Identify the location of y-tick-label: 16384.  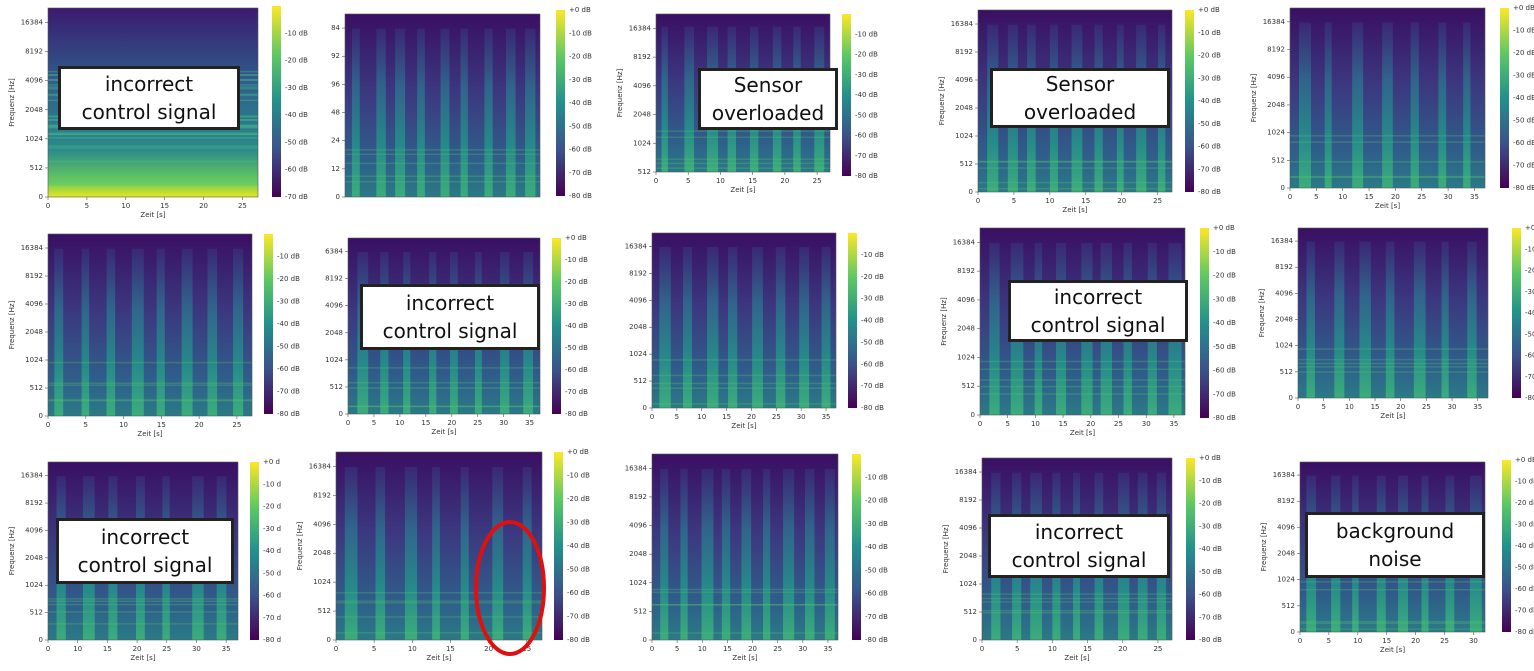
(640, 28).